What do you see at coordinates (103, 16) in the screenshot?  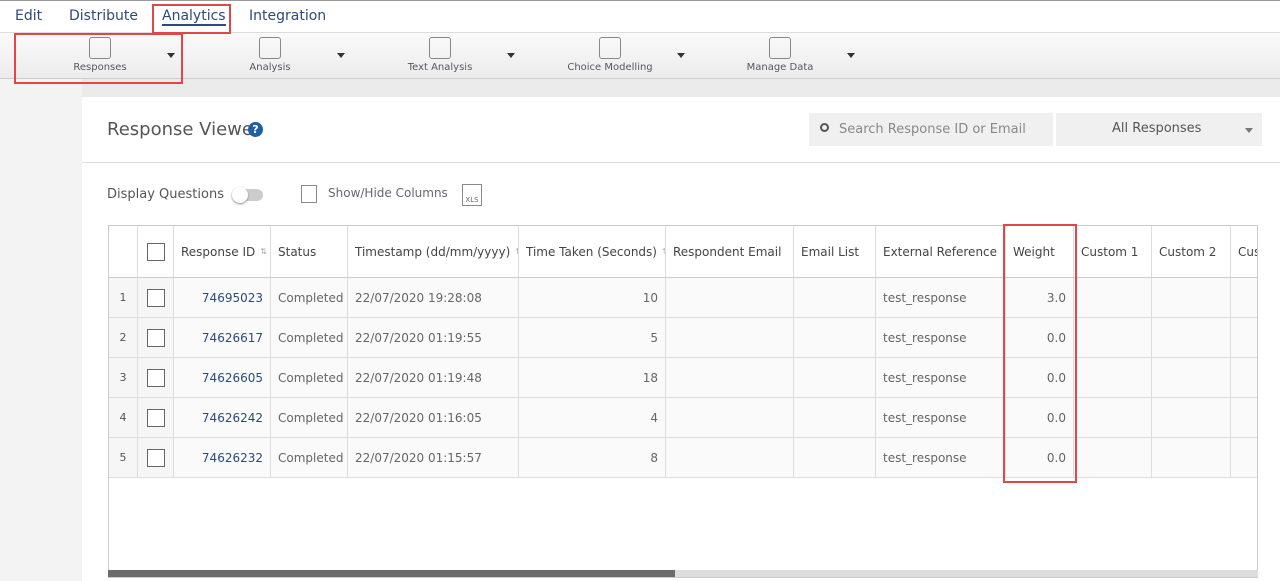 I see `nav-tab: Distribute` at bounding box center [103, 16].